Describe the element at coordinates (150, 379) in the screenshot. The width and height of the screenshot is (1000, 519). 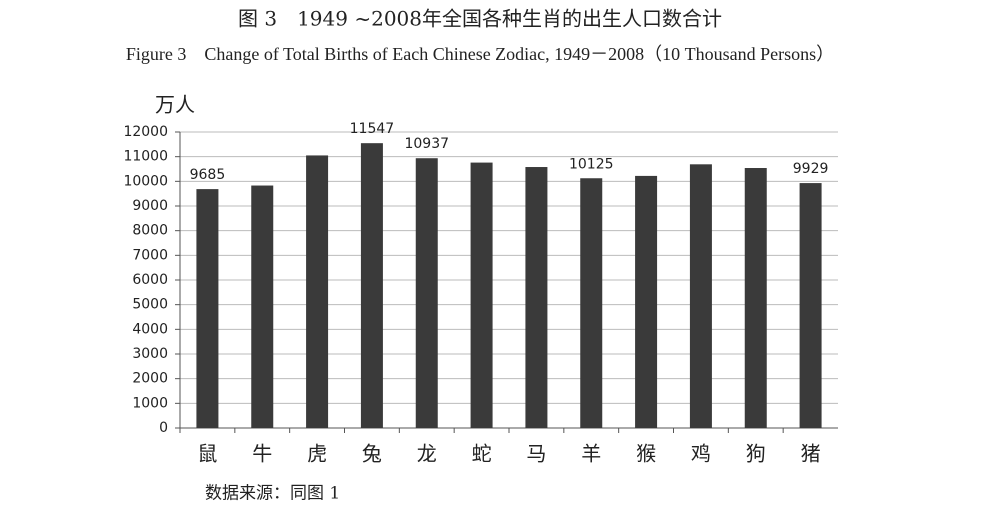
I see `y-tick-label: 2000` at that location.